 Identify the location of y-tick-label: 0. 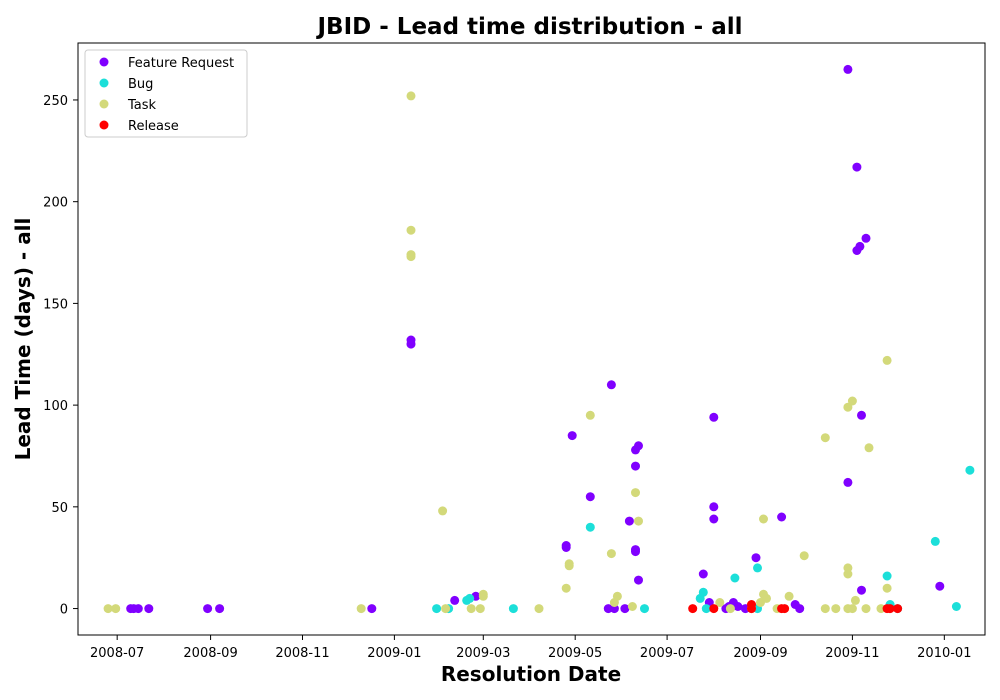
(64, 610).